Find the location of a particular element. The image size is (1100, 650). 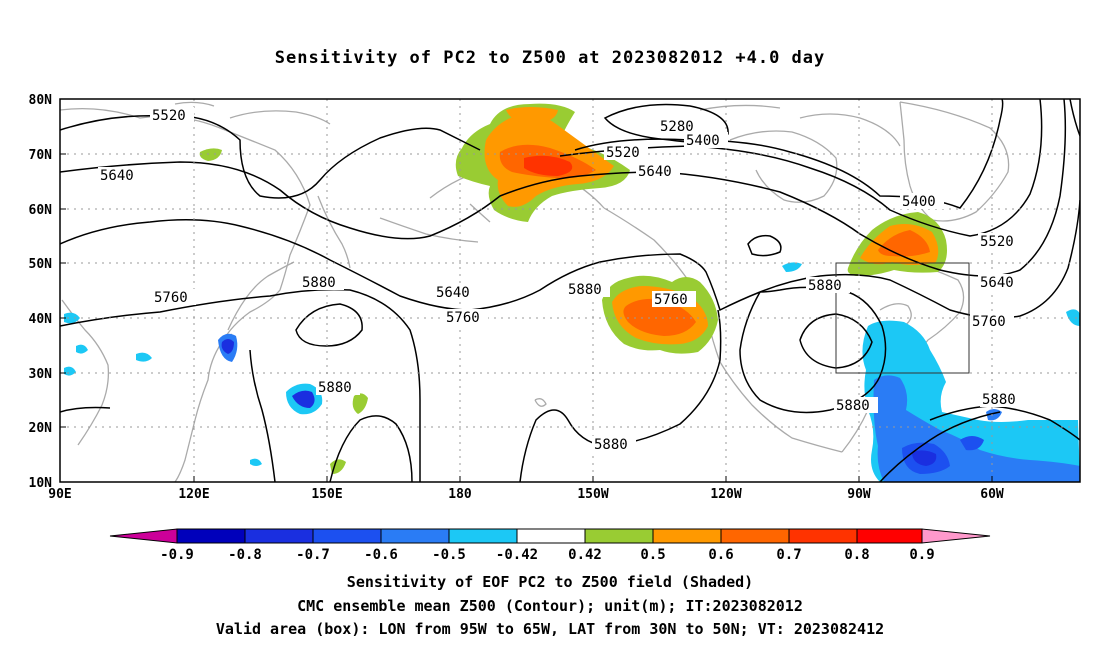

colorbar is located at coordinates (550, 536).